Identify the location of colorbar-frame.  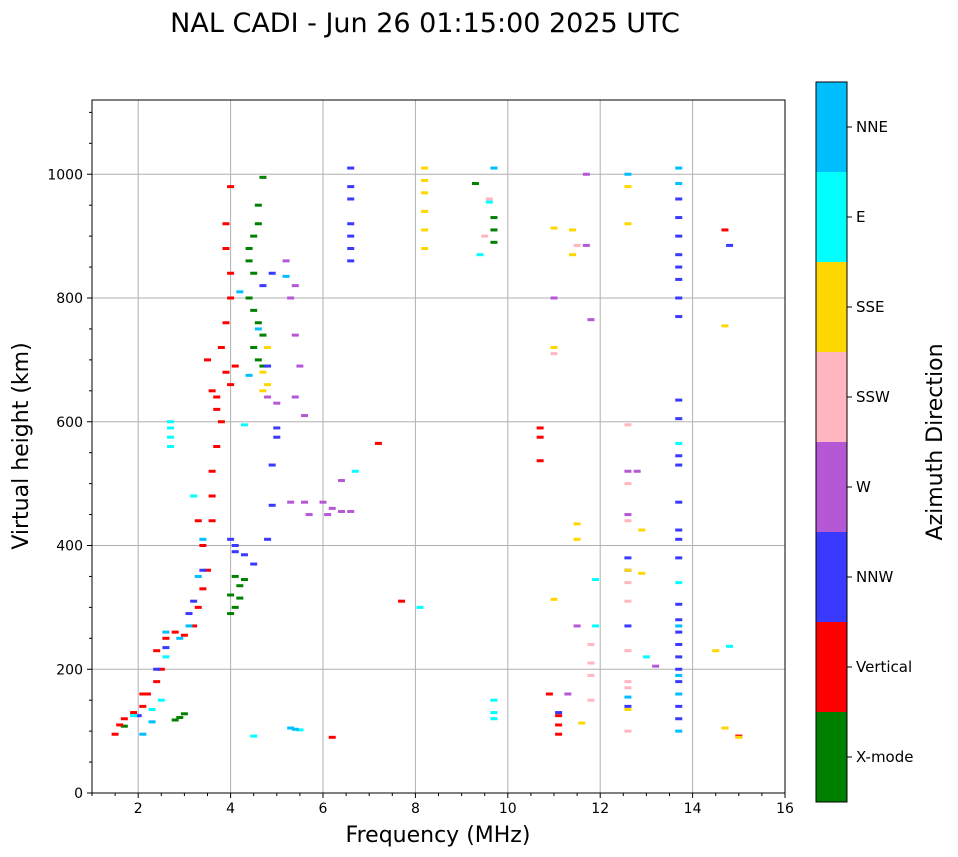
(831, 442).